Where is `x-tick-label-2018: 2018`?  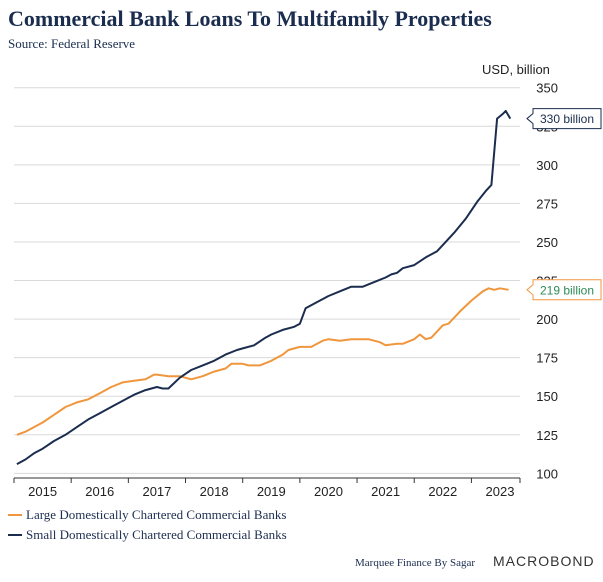 x-tick-label-2018: 2018 is located at coordinates (214, 491).